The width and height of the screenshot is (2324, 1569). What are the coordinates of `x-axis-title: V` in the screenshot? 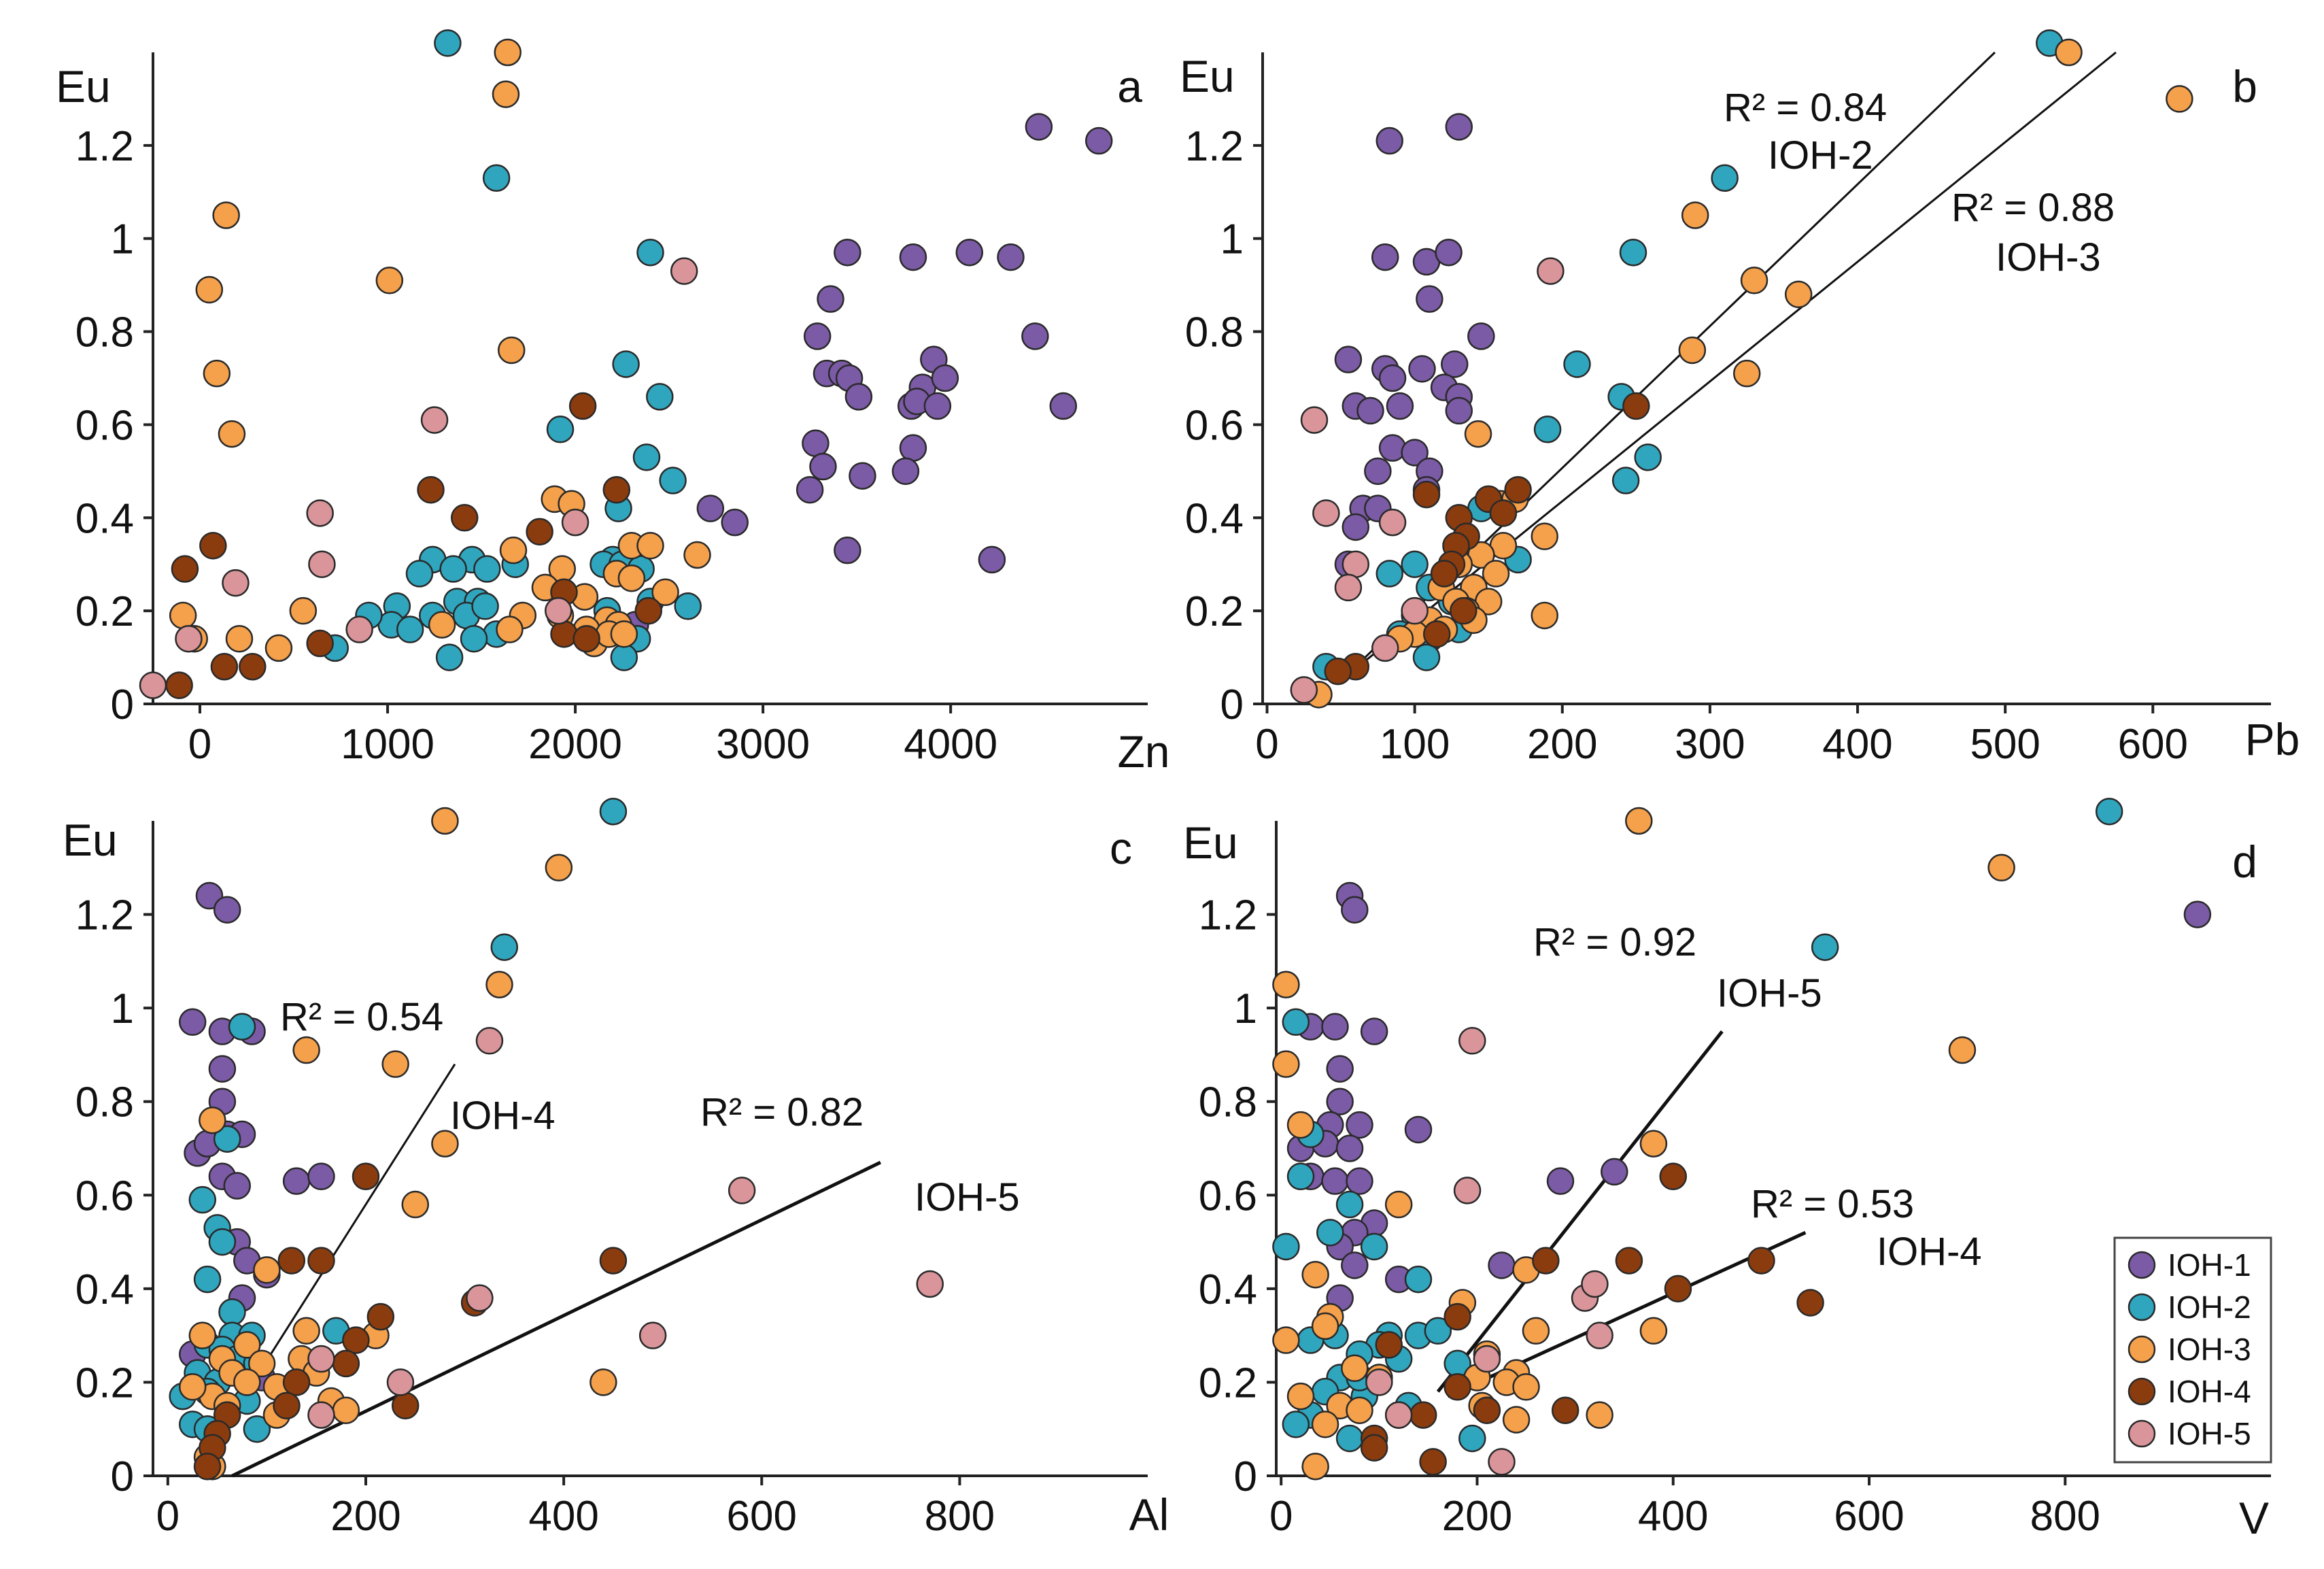 It's located at (2254, 1518).